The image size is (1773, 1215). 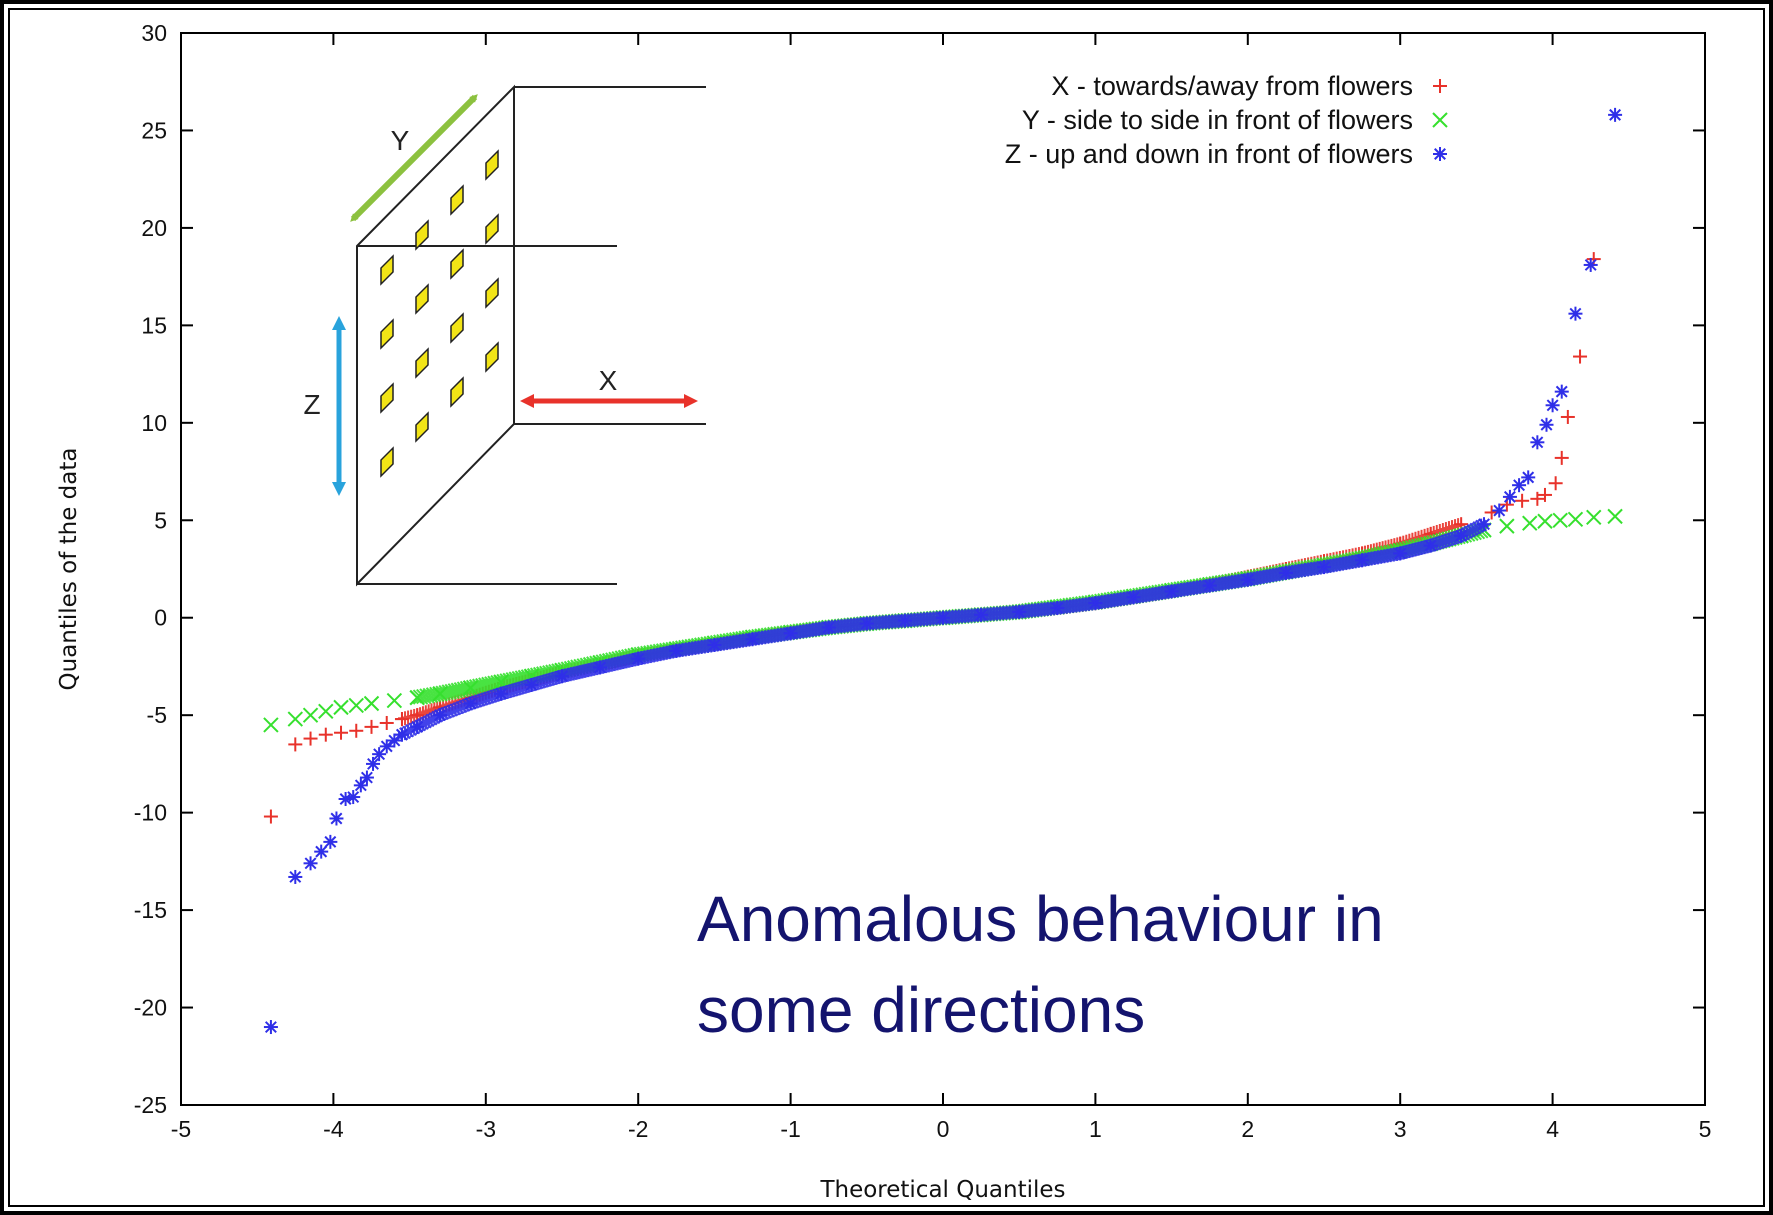 What do you see at coordinates (1400, 1129) in the screenshot?
I see `x-tick-label: 3` at bounding box center [1400, 1129].